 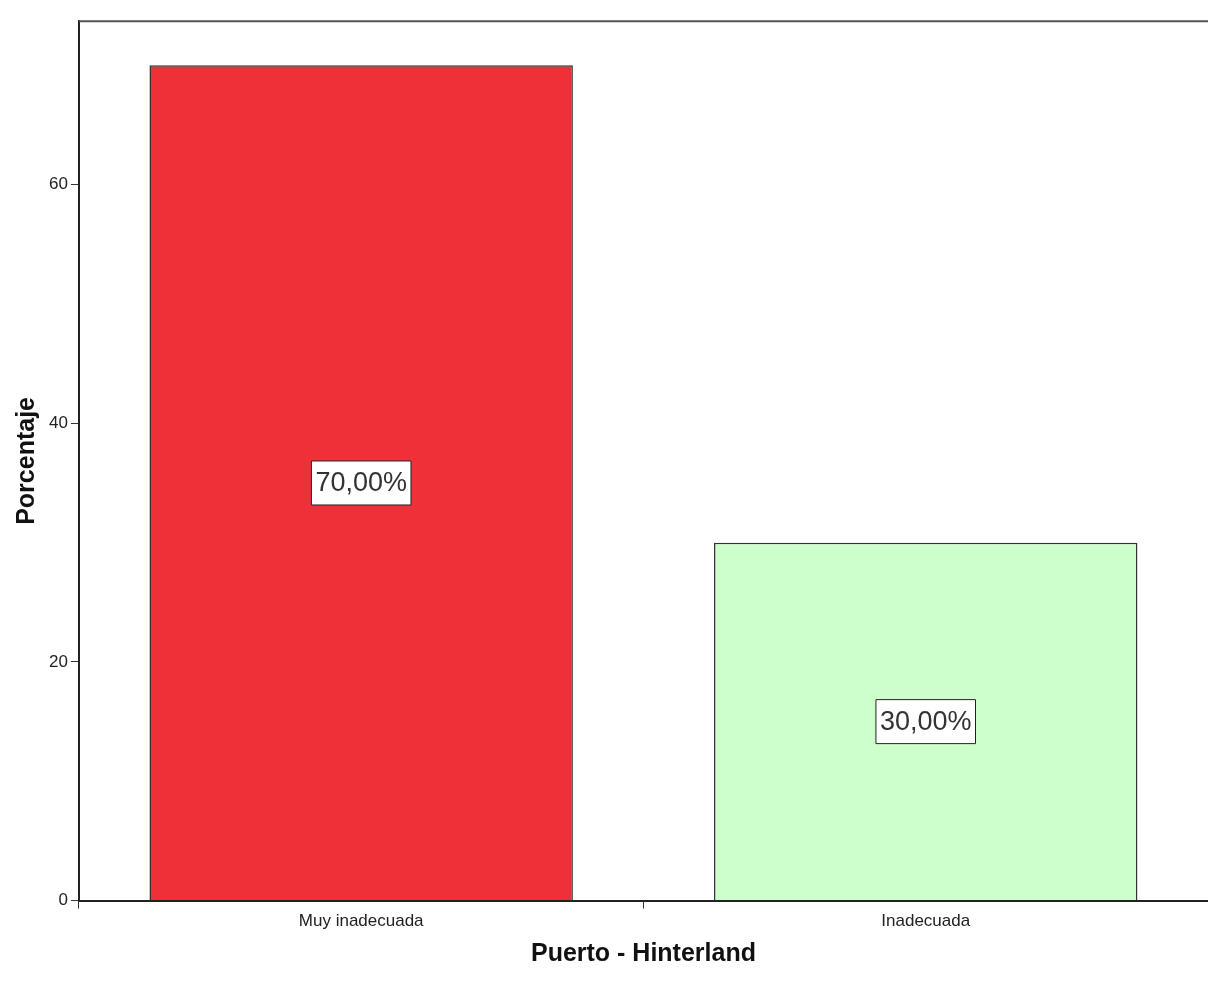 What do you see at coordinates (58, 422) in the screenshot?
I see `y-tick-label: 40` at bounding box center [58, 422].